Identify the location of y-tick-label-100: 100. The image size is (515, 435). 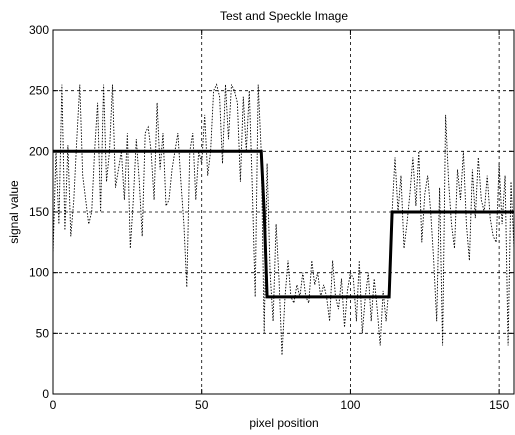
(39, 273).